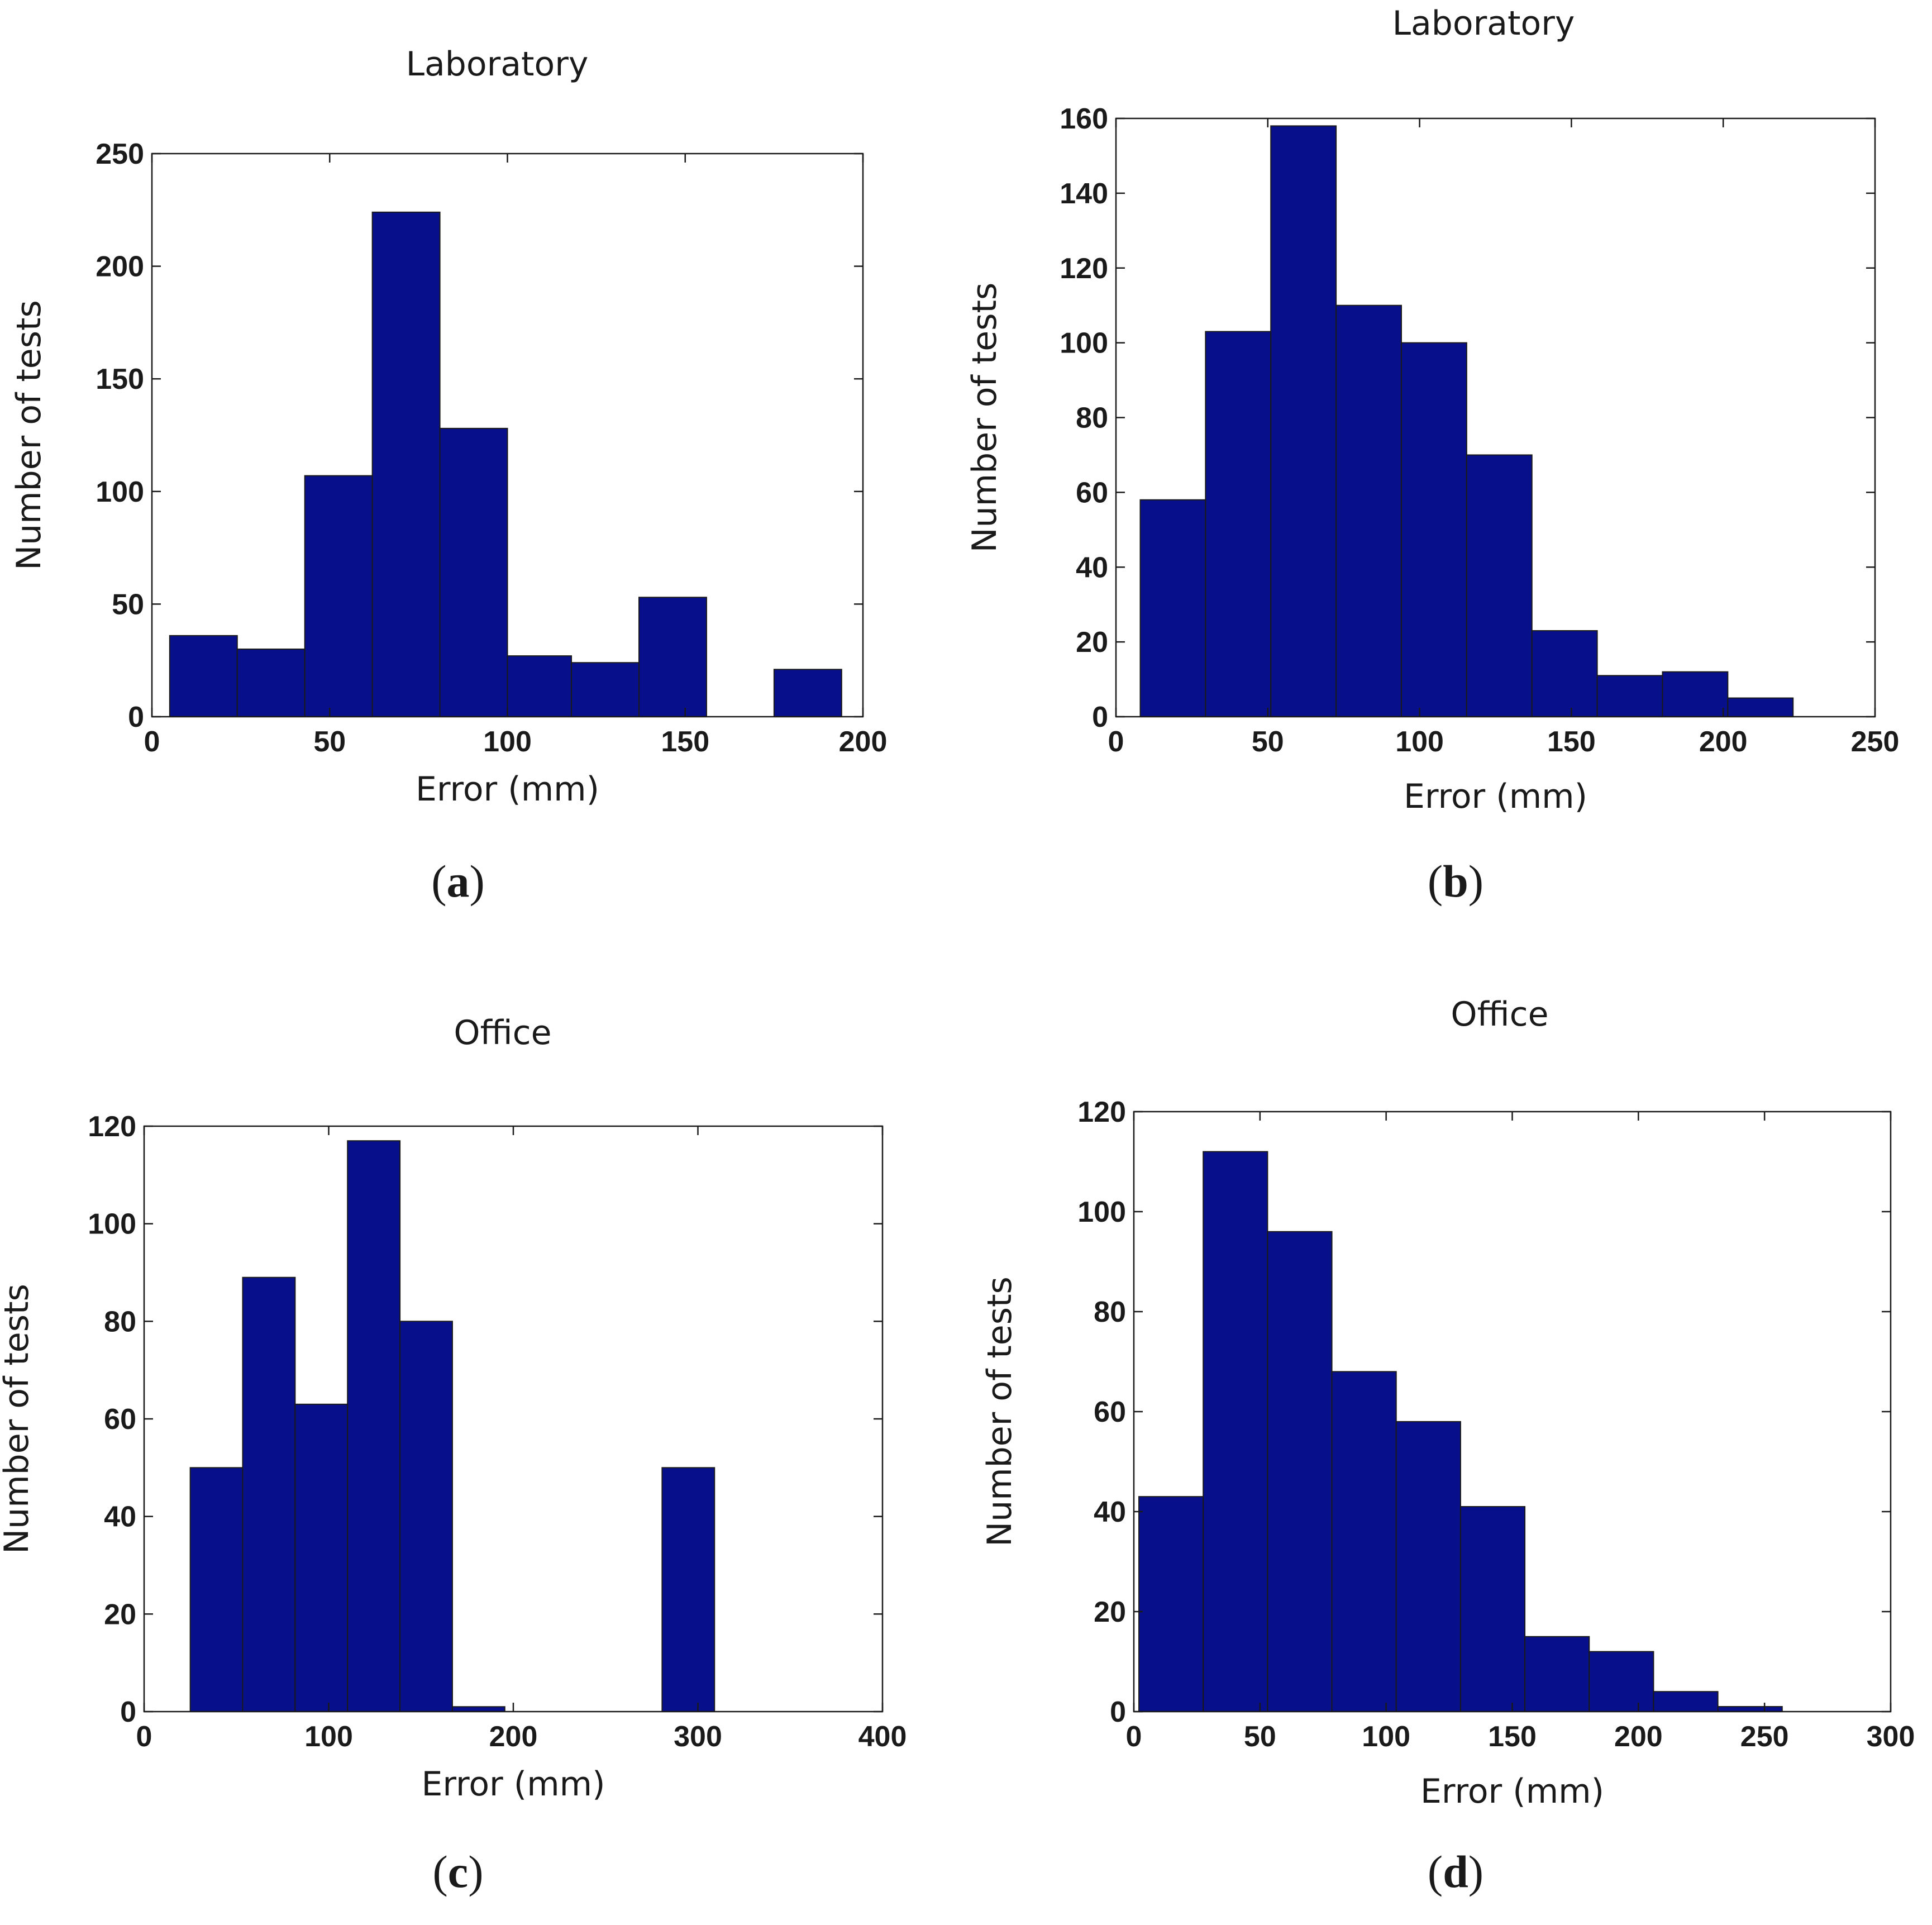 Image resolution: width=1932 pixels, height=1925 pixels. I want to click on y-tick-label: 250, so click(120, 154).